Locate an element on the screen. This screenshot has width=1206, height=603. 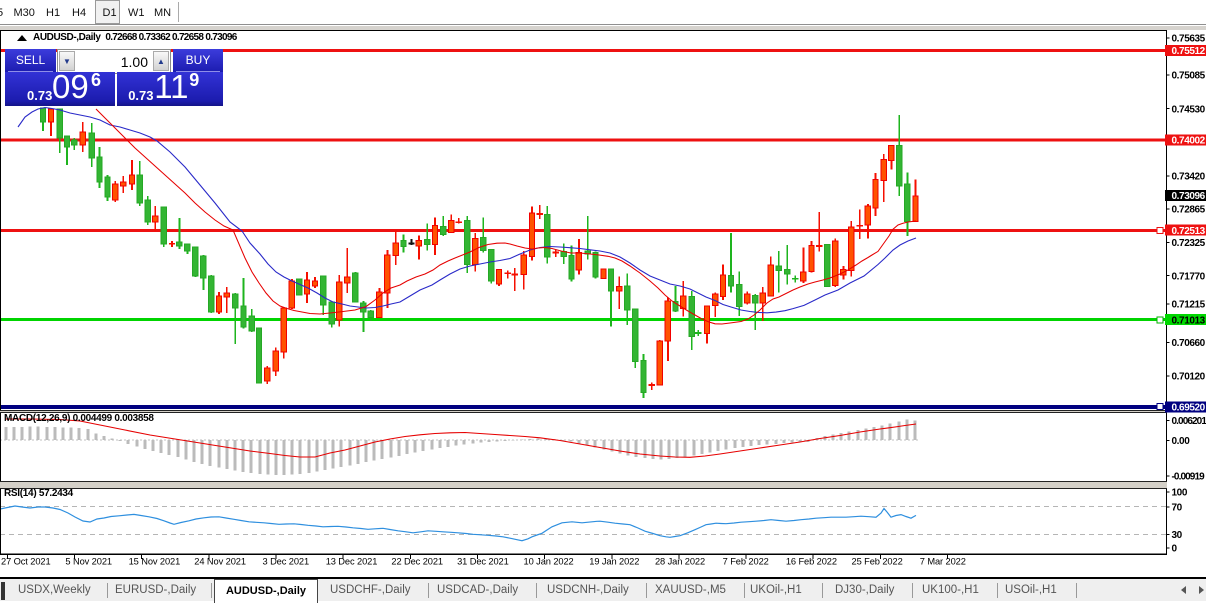
svg-text: 0 is located at coordinates (1175, 549).